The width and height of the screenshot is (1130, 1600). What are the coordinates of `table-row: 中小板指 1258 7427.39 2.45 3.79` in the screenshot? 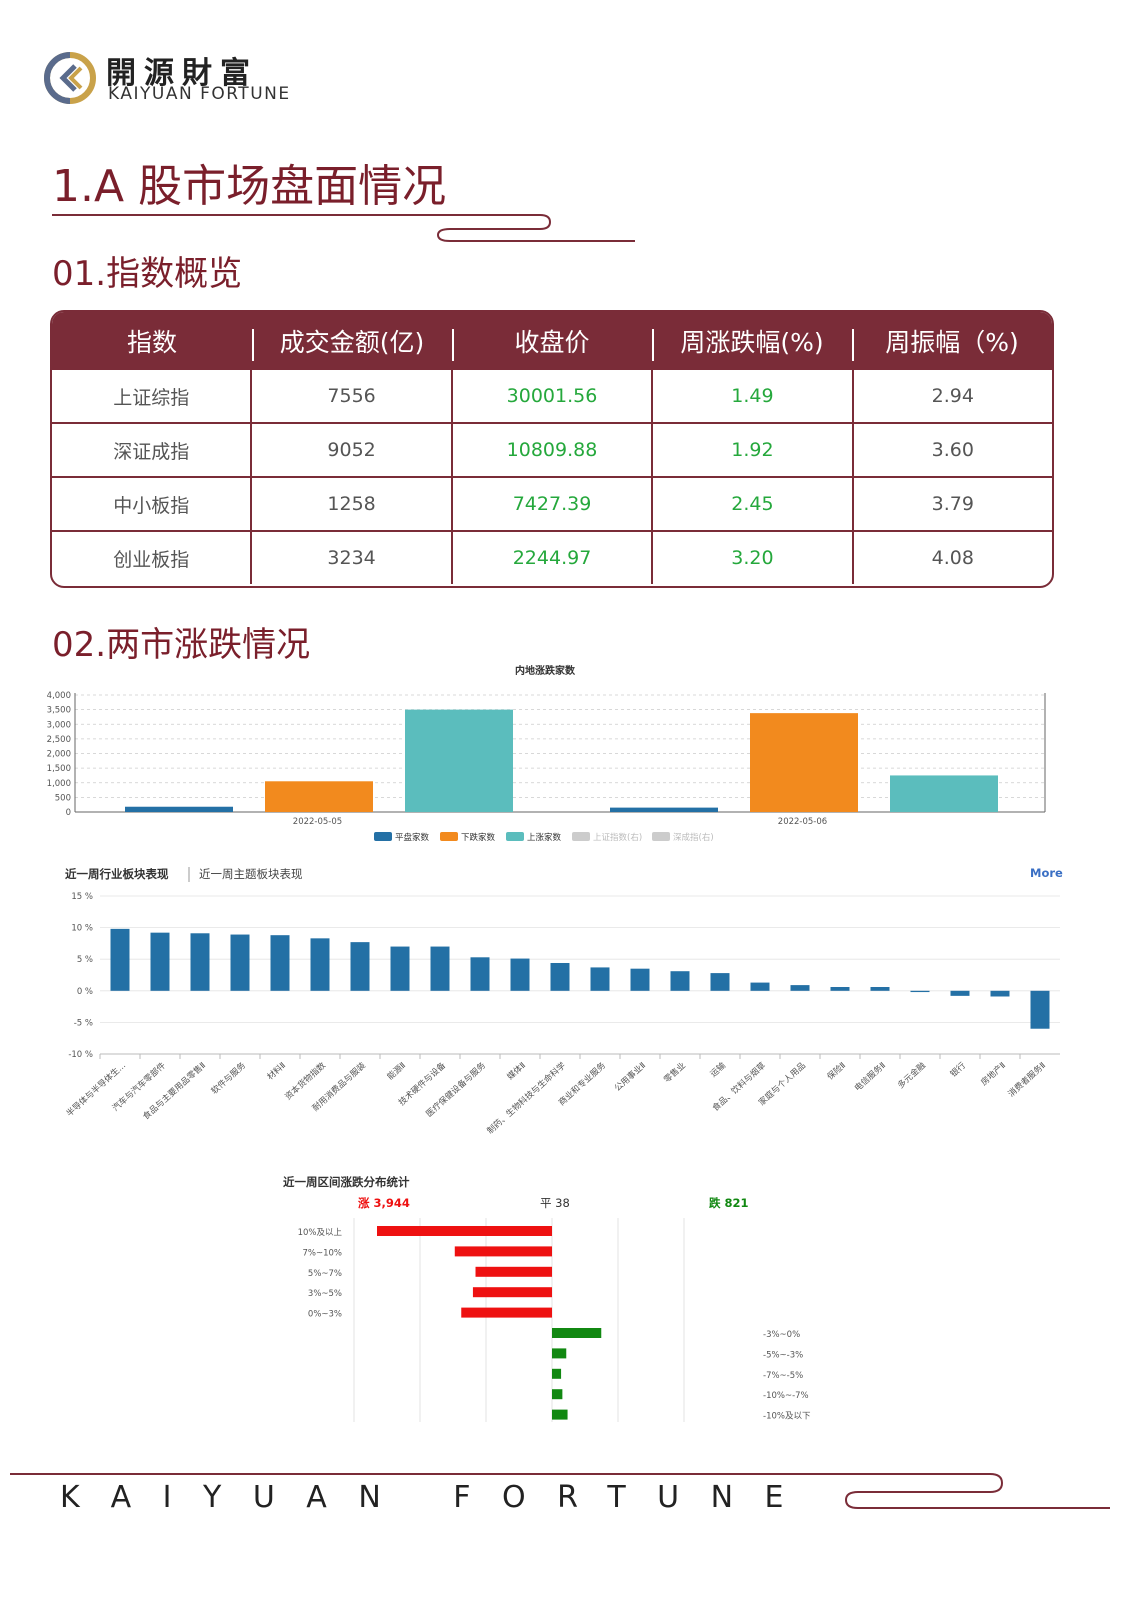 It's located at (552, 503).